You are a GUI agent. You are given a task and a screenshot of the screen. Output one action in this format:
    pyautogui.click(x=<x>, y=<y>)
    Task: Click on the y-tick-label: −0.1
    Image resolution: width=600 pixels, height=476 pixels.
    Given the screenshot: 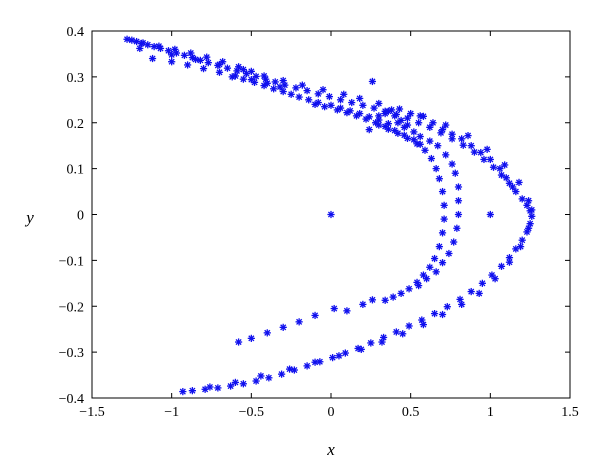 What is the action you would take?
    pyautogui.click(x=71, y=261)
    